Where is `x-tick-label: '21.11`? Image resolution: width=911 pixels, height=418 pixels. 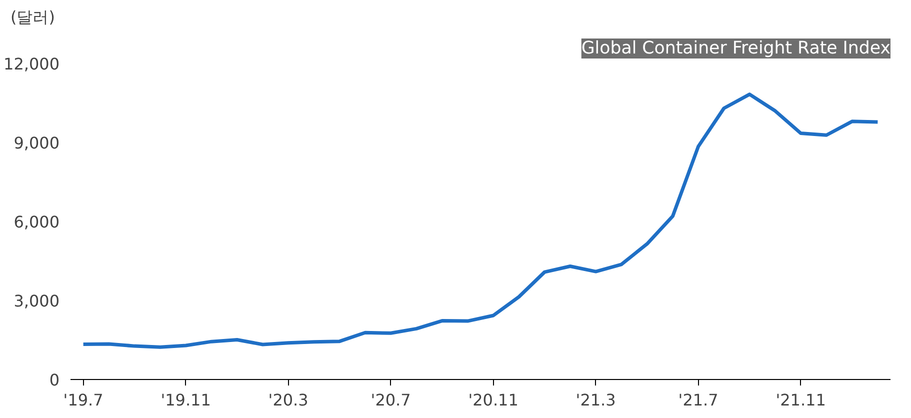 x-tick-label: '21.11 is located at coordinates (801, 400).